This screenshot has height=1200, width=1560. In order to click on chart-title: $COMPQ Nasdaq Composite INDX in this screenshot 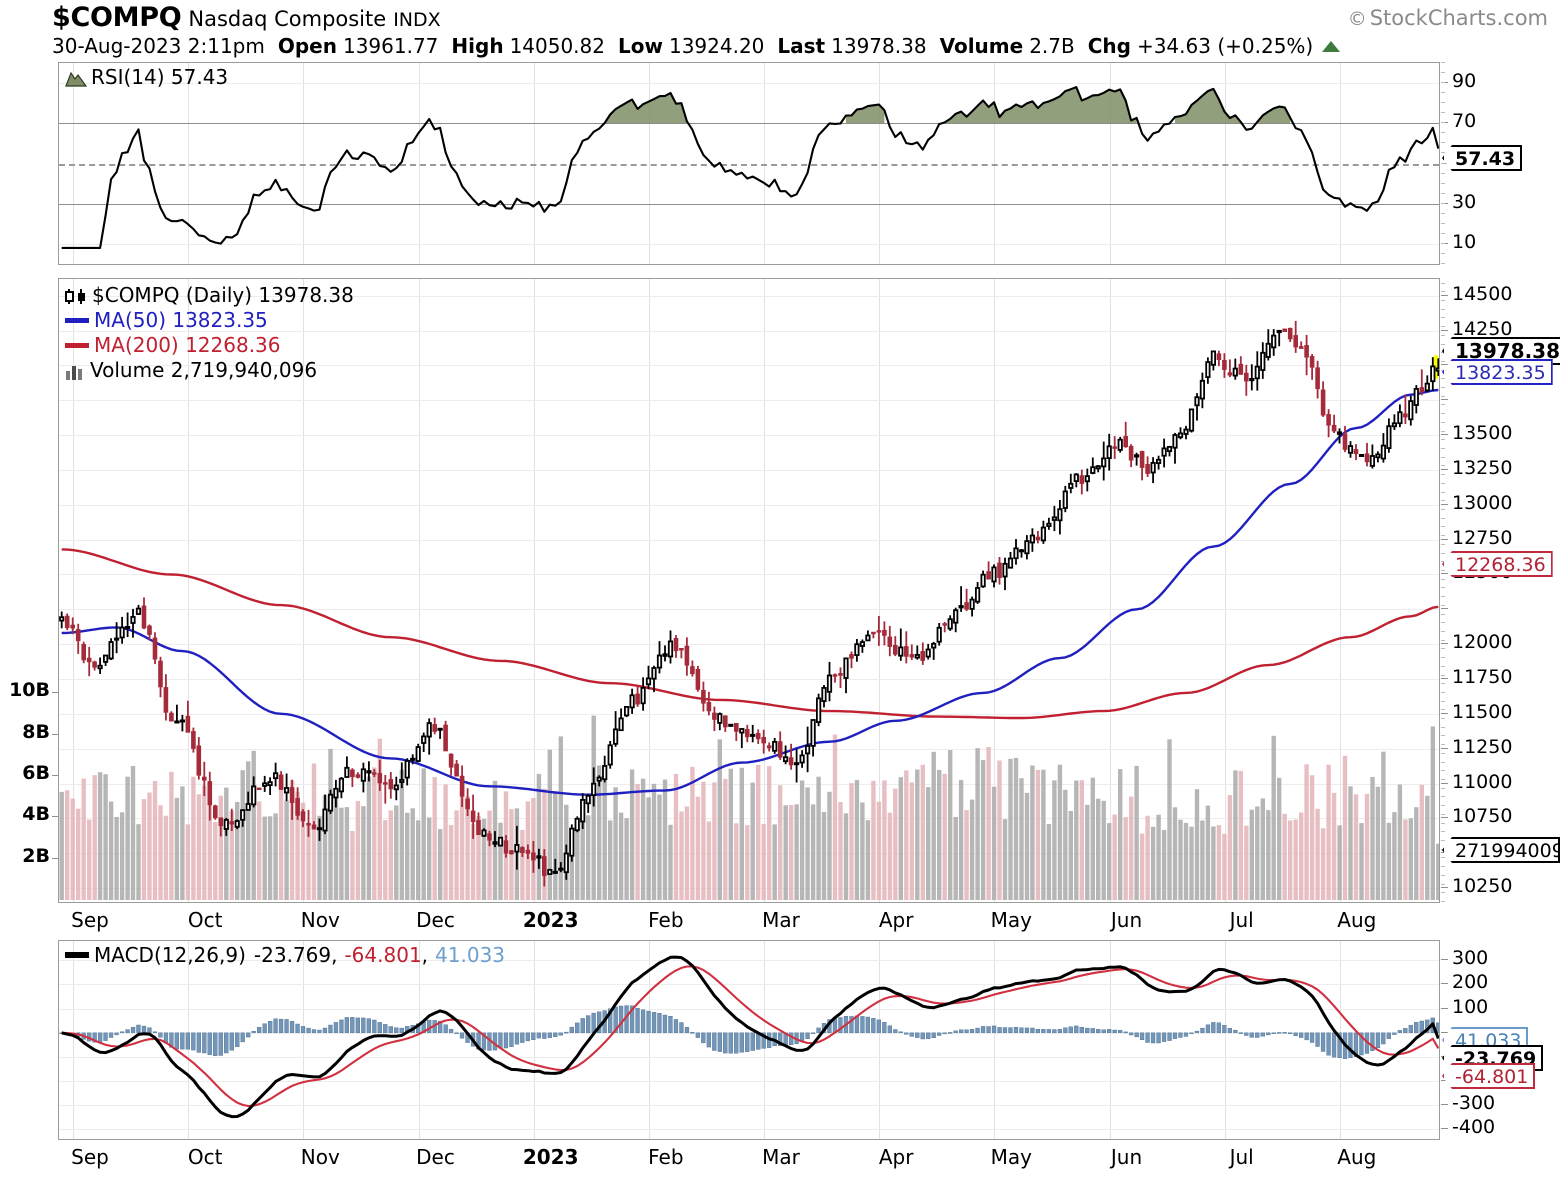, I will do `click(246, 17)`.